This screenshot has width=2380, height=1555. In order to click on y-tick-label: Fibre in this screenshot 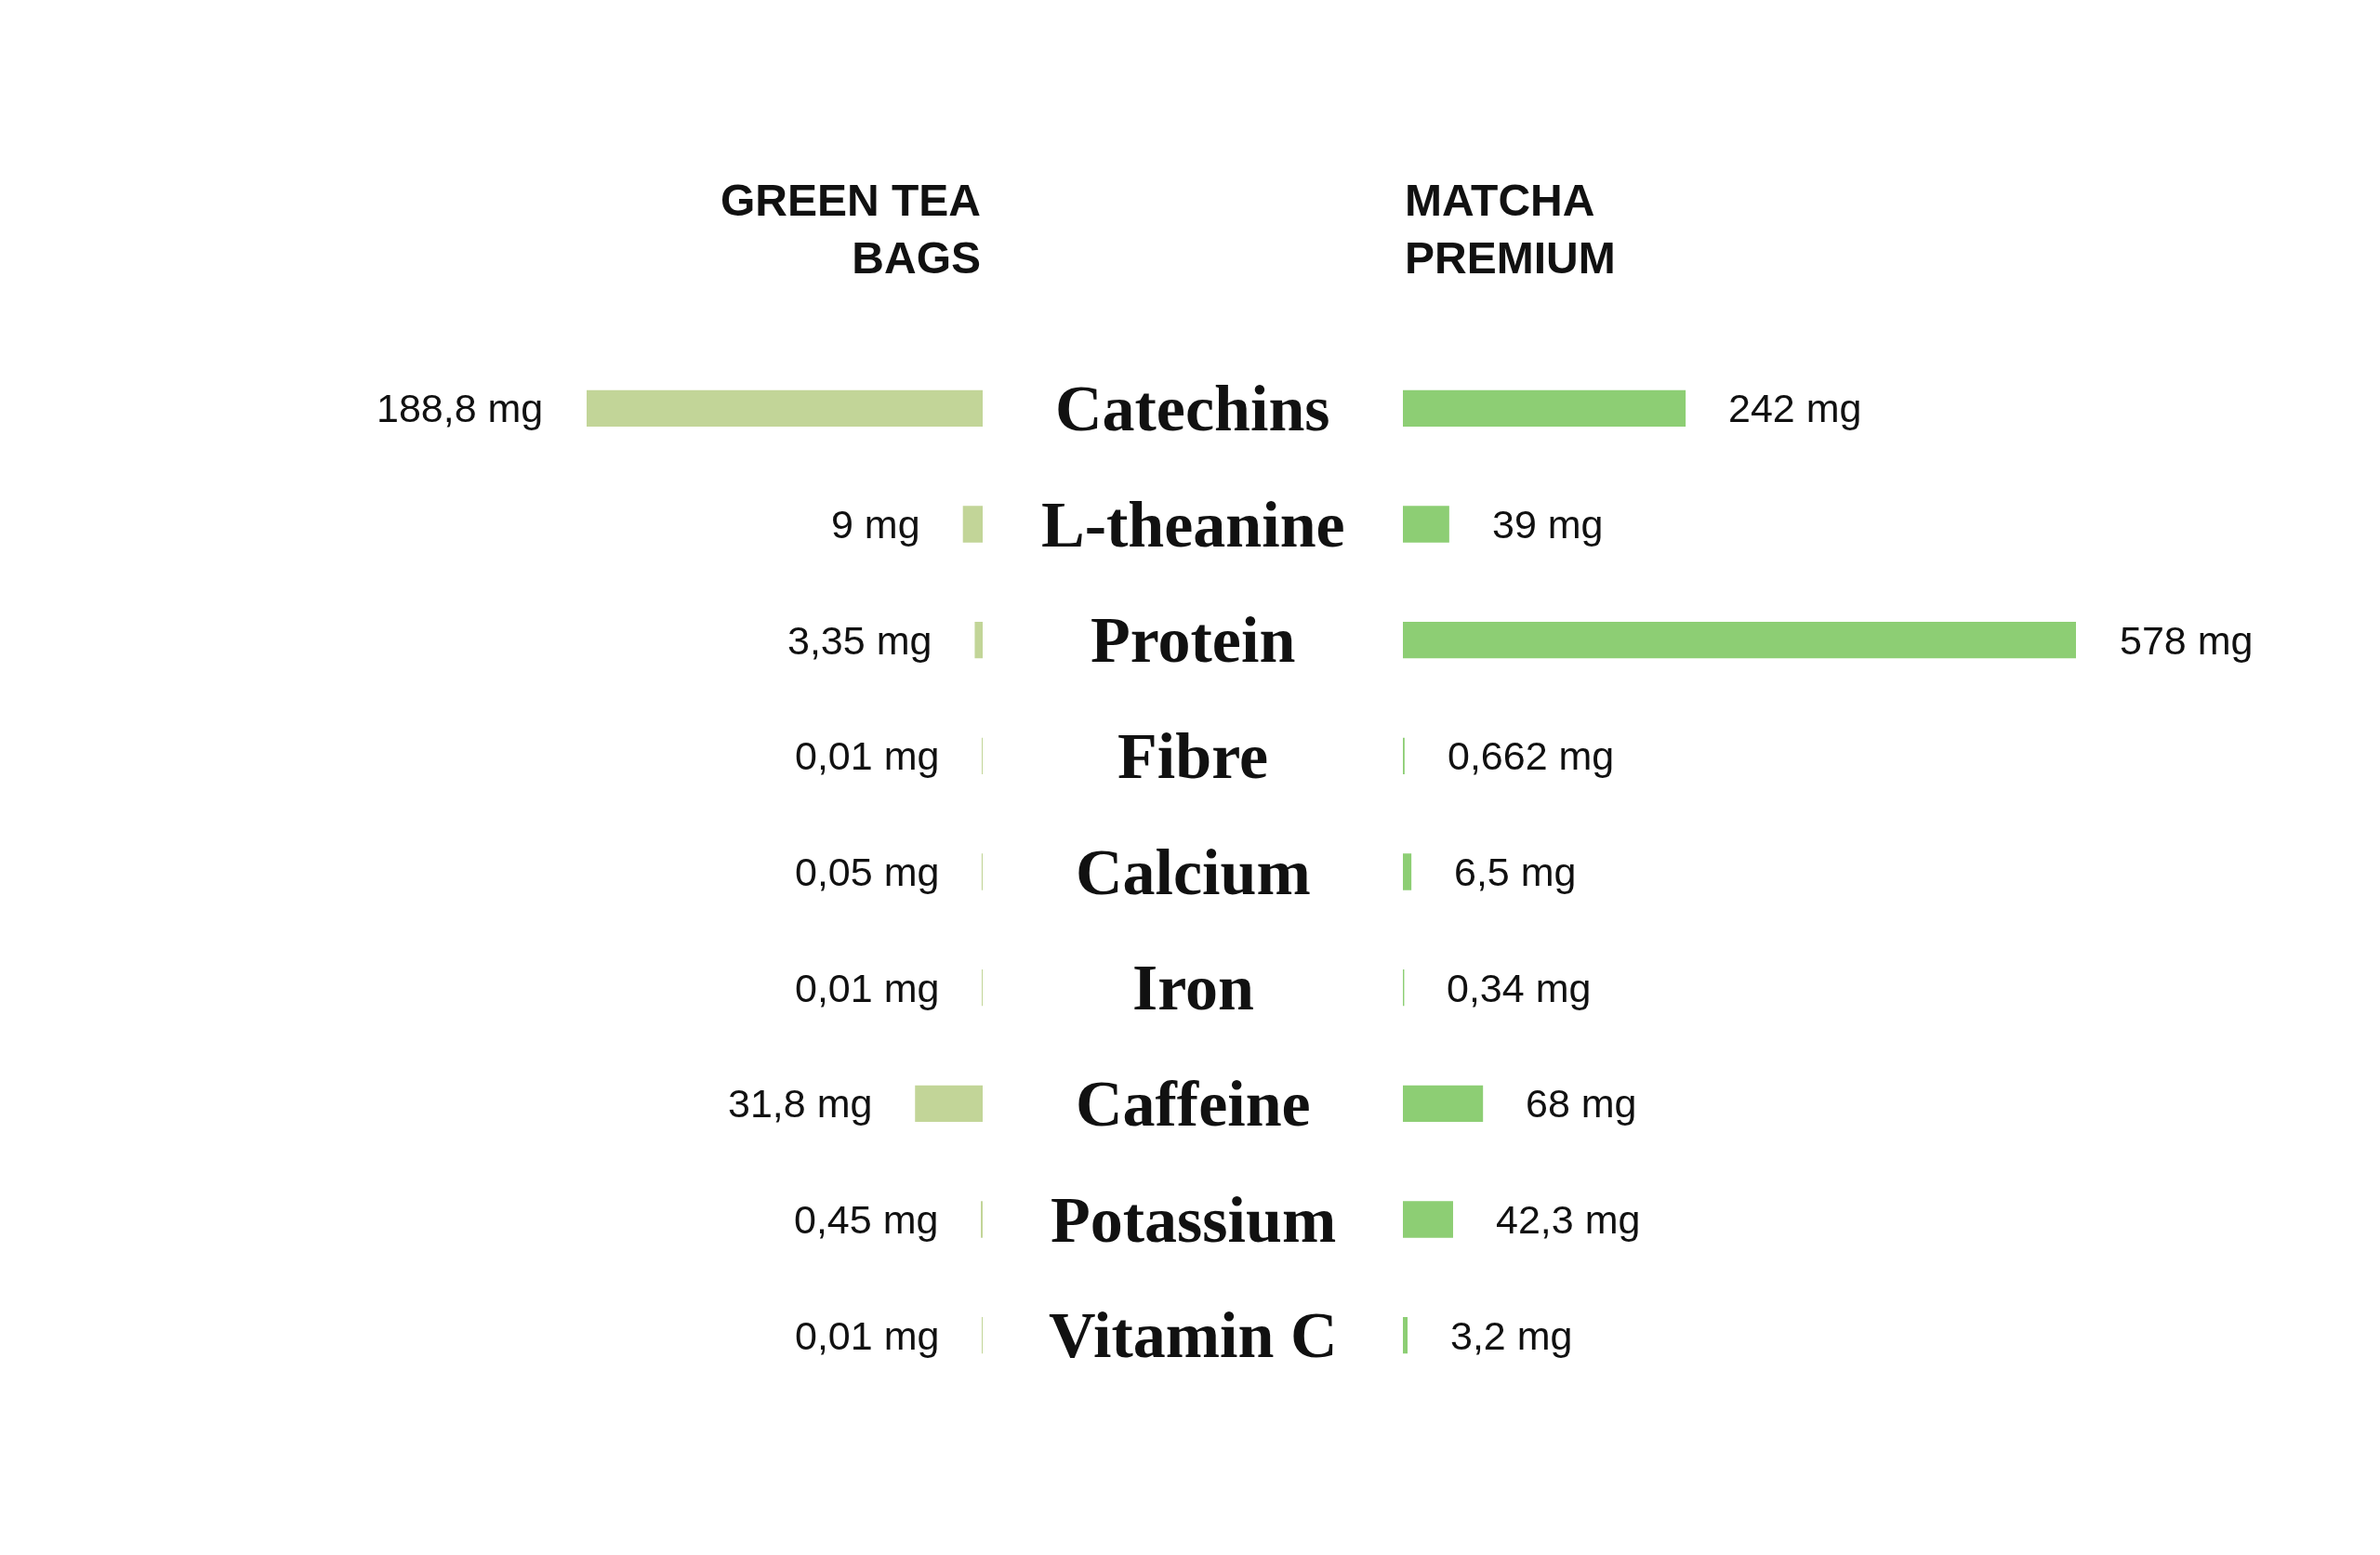, I will do `click(1193, 756)`.